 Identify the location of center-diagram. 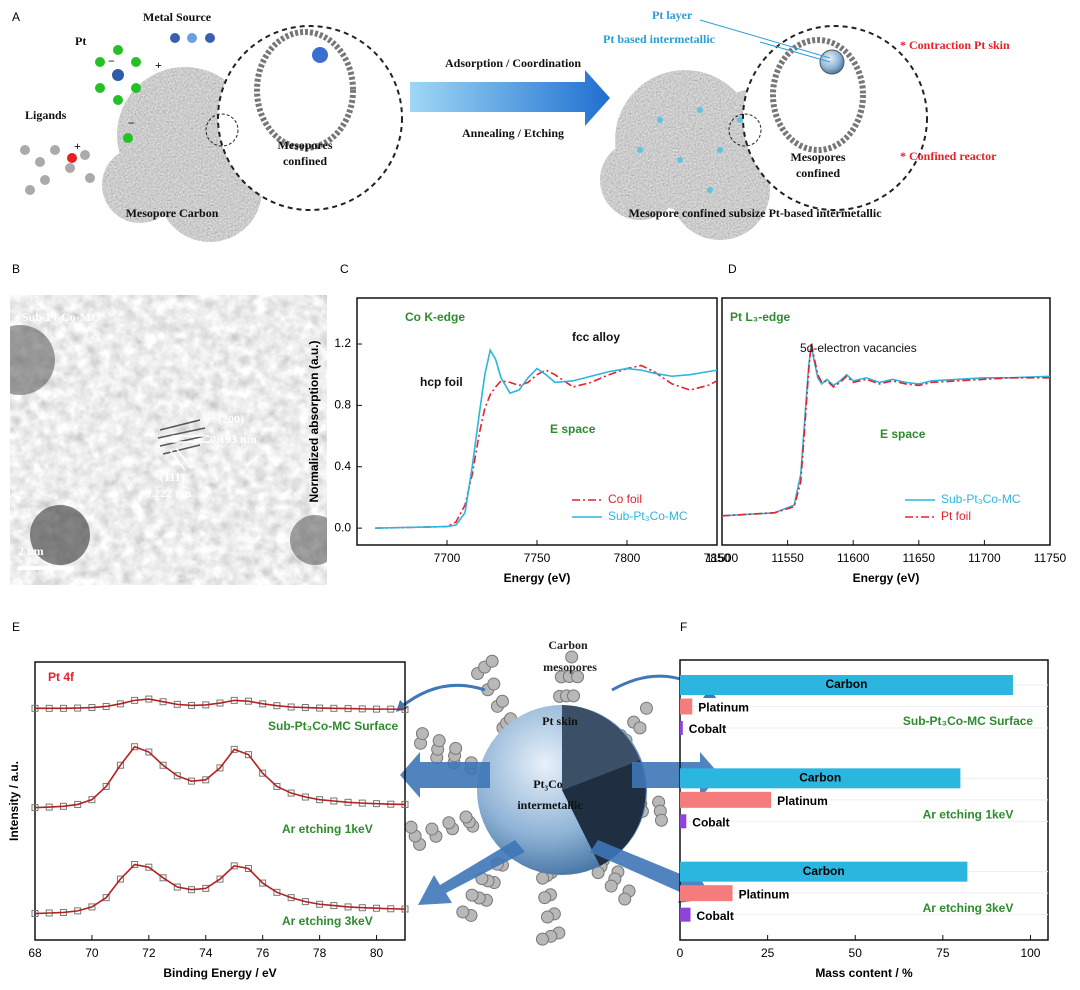
(558, 798).